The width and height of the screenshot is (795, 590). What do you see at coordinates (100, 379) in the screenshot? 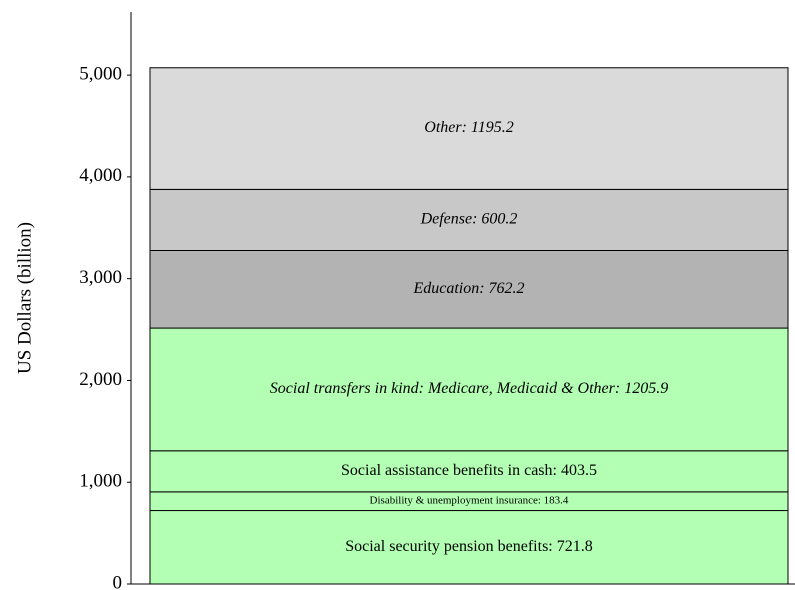
I see `y-tick-label: 2,000` at bounding box center [100, 379].